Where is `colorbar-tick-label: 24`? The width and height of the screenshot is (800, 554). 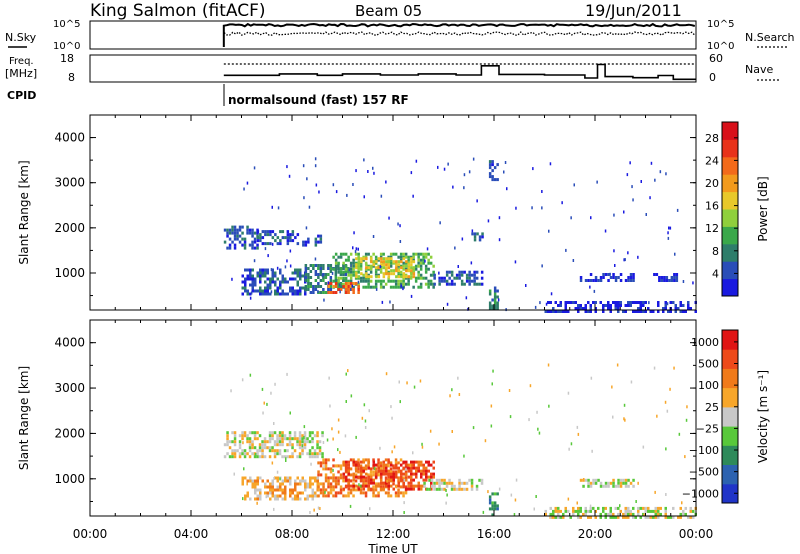
colorbar-tick-label: 24 is located at coordinates (712, 160).